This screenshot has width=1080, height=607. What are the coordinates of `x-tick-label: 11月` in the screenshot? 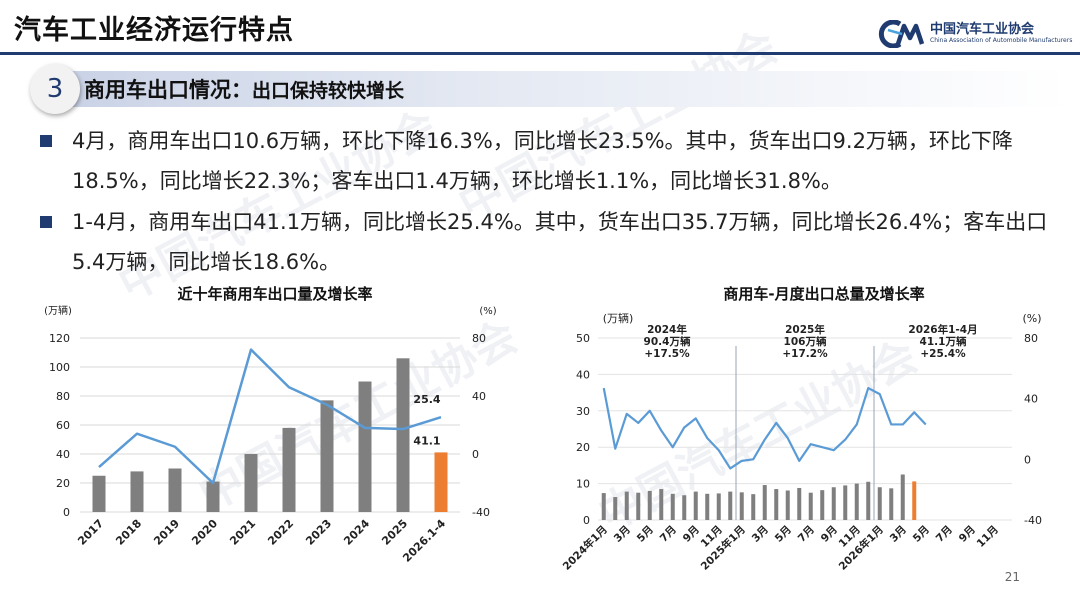 It's located at (988, 537).